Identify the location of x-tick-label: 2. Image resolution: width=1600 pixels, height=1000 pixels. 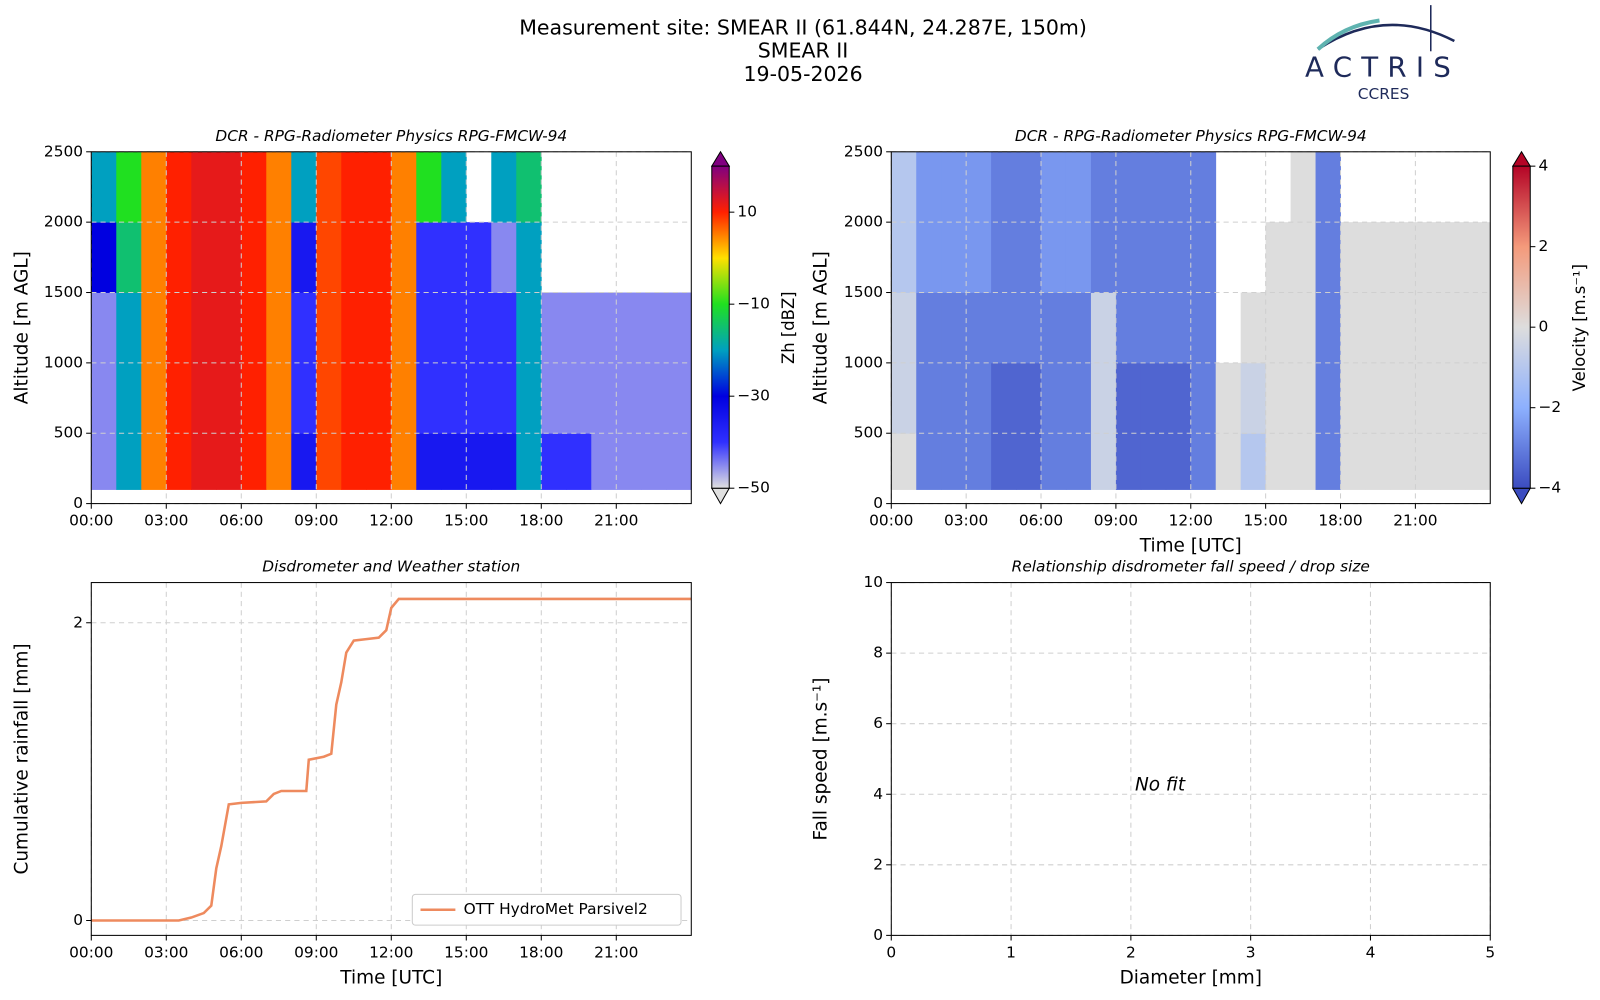
(1131, 952).